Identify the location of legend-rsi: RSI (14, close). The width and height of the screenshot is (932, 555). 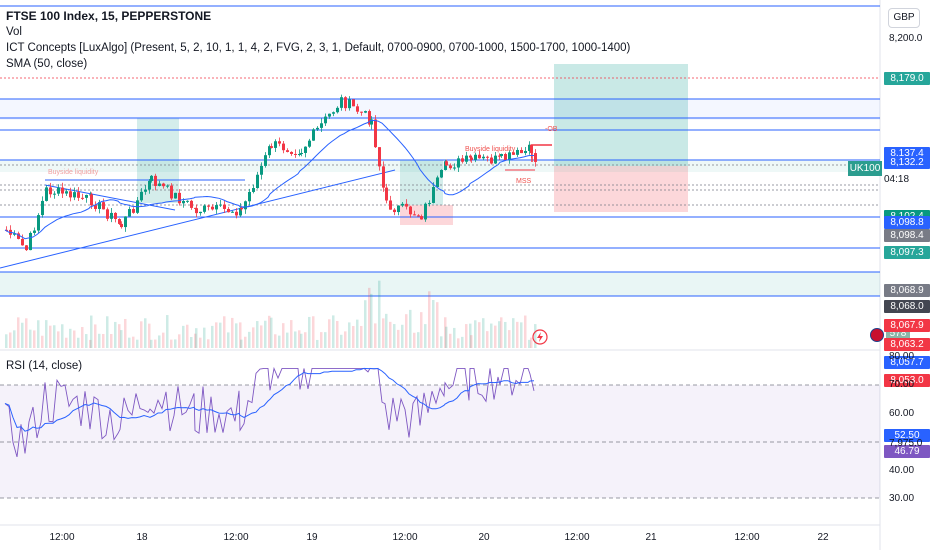
(44, 366).